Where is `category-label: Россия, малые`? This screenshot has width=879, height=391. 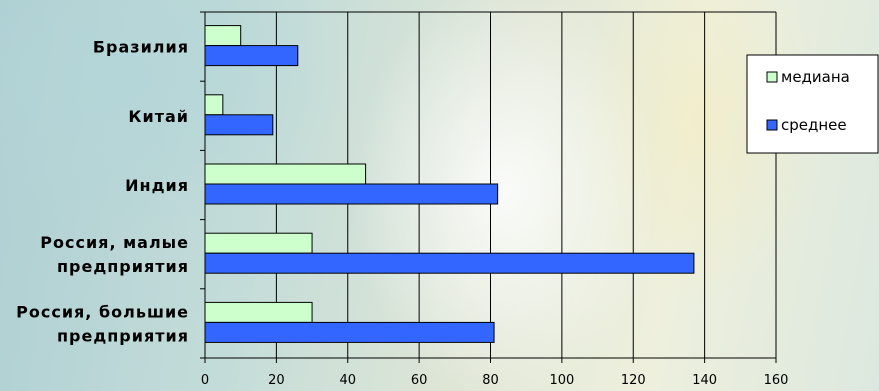 category-label: Россия, малые is located at coordinates (114, 242).